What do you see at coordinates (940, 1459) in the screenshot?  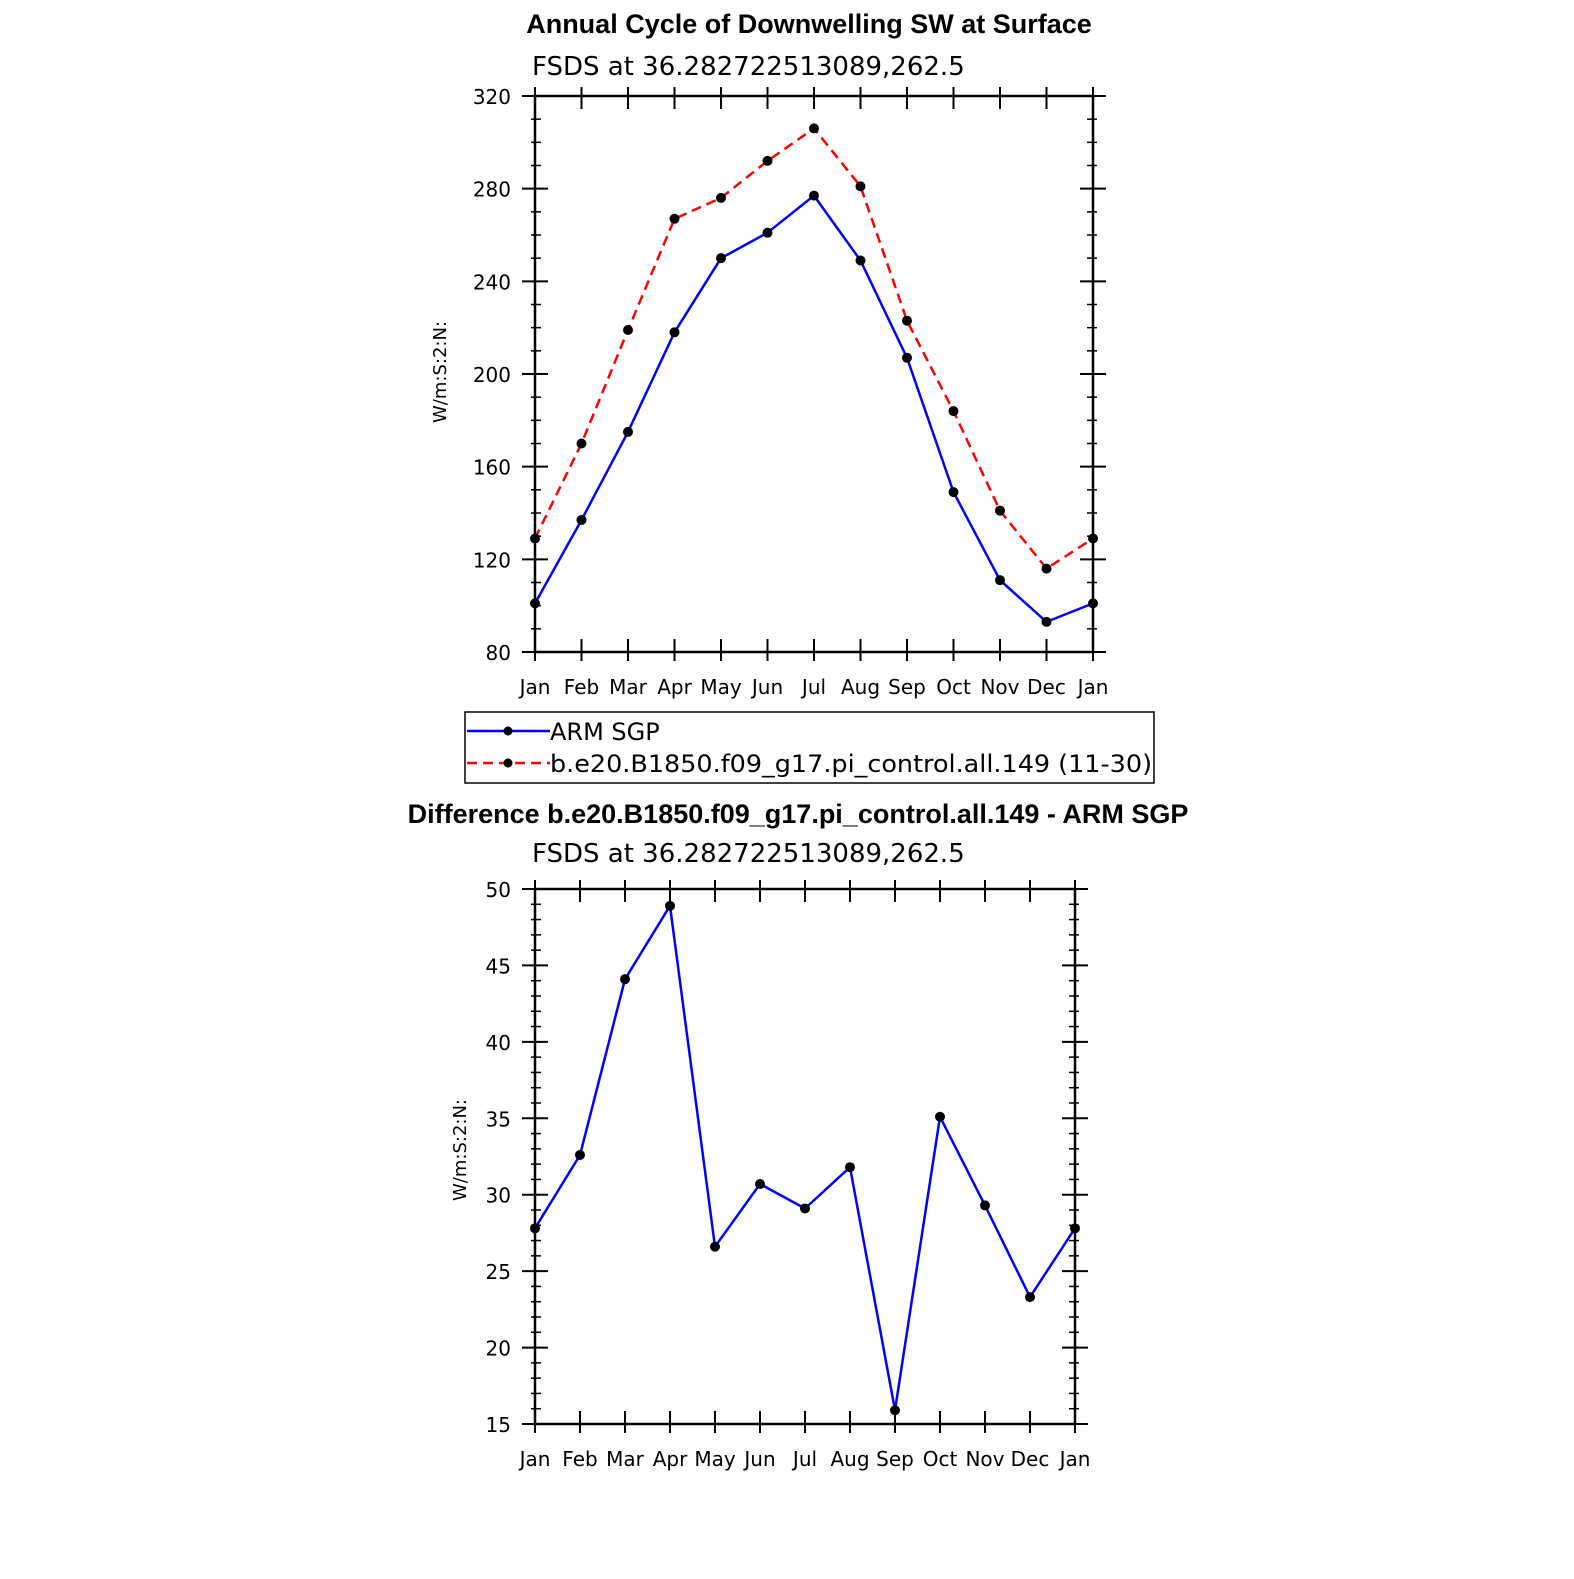 I see `panel2-x-tick-label: Oct` at bounding box center [940, 1459].